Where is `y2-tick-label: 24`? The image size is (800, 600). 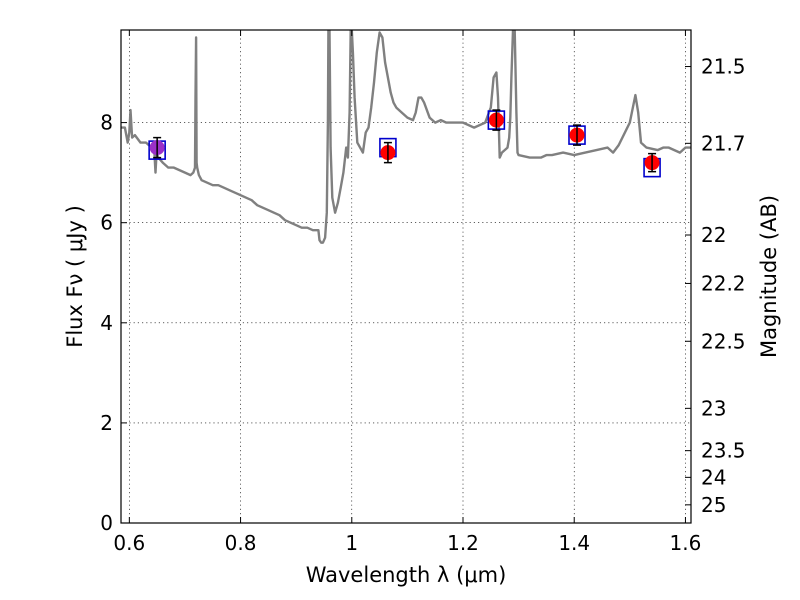 y2-tick-label: 24 is located at coordinates (713, 477).